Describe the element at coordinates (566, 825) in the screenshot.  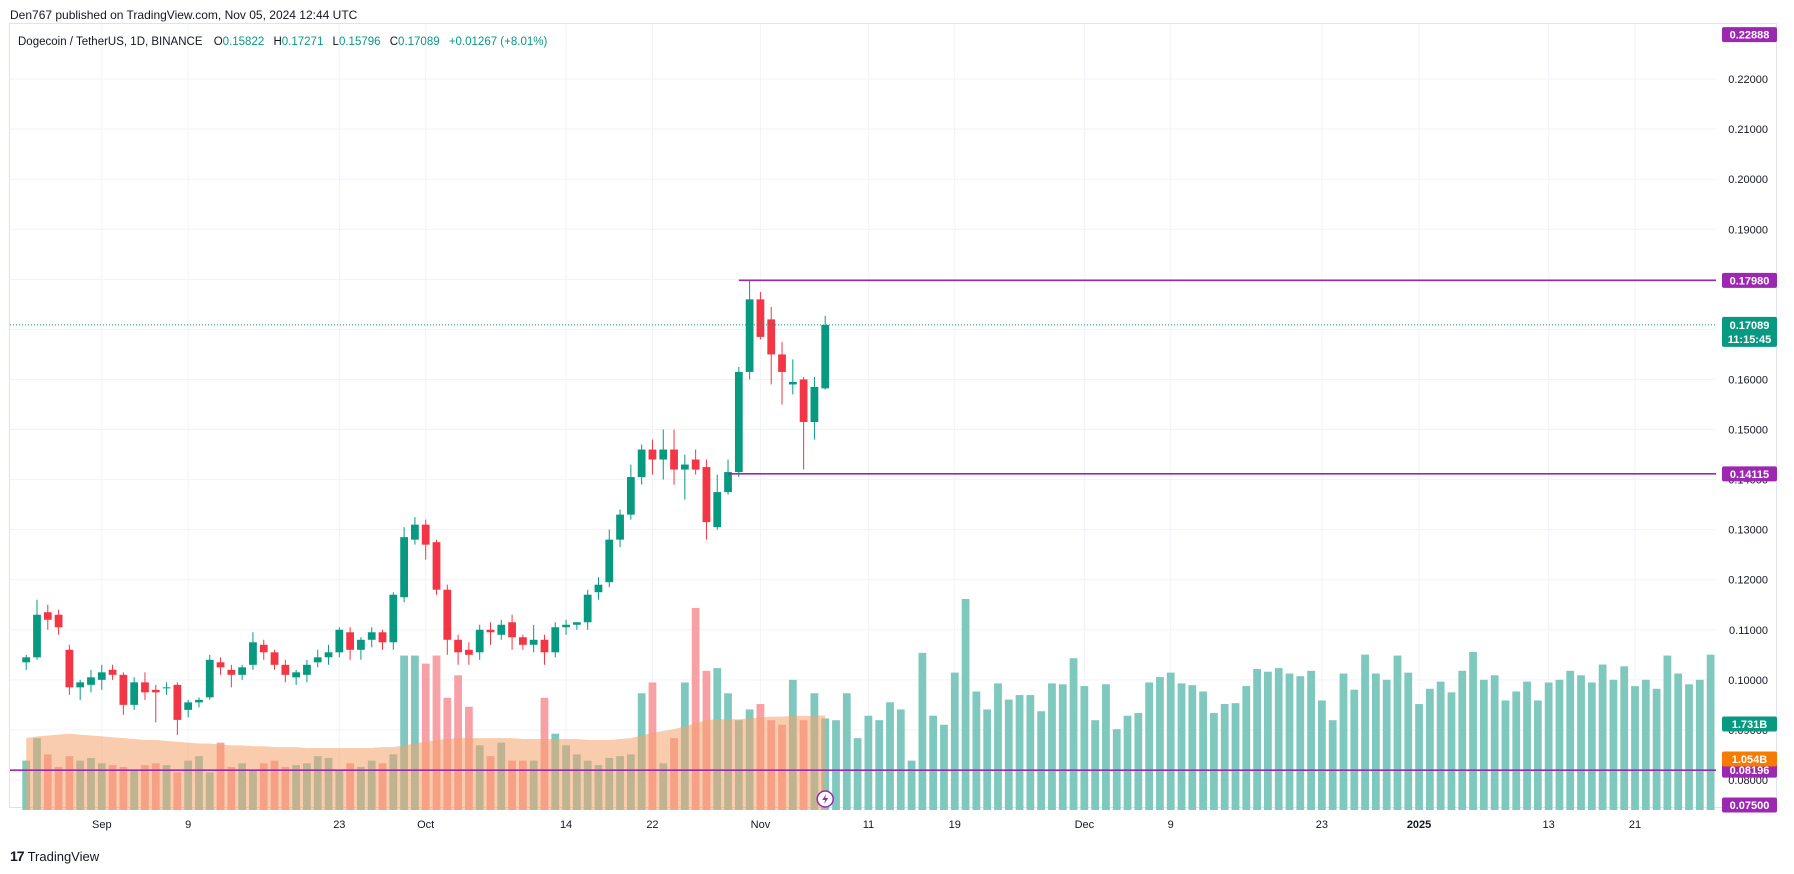
I see `x-tick-label: 14` at that location.